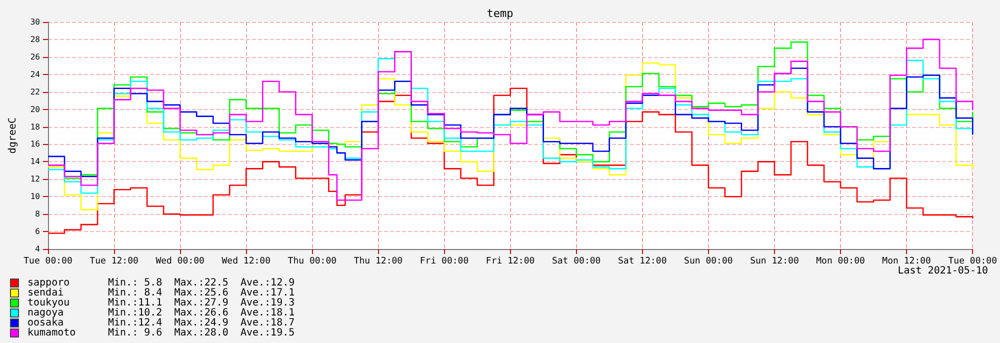 The width and height of the screenshot is (1000, 343). I want to click on legend-label: sapporo, so click(49, 283).